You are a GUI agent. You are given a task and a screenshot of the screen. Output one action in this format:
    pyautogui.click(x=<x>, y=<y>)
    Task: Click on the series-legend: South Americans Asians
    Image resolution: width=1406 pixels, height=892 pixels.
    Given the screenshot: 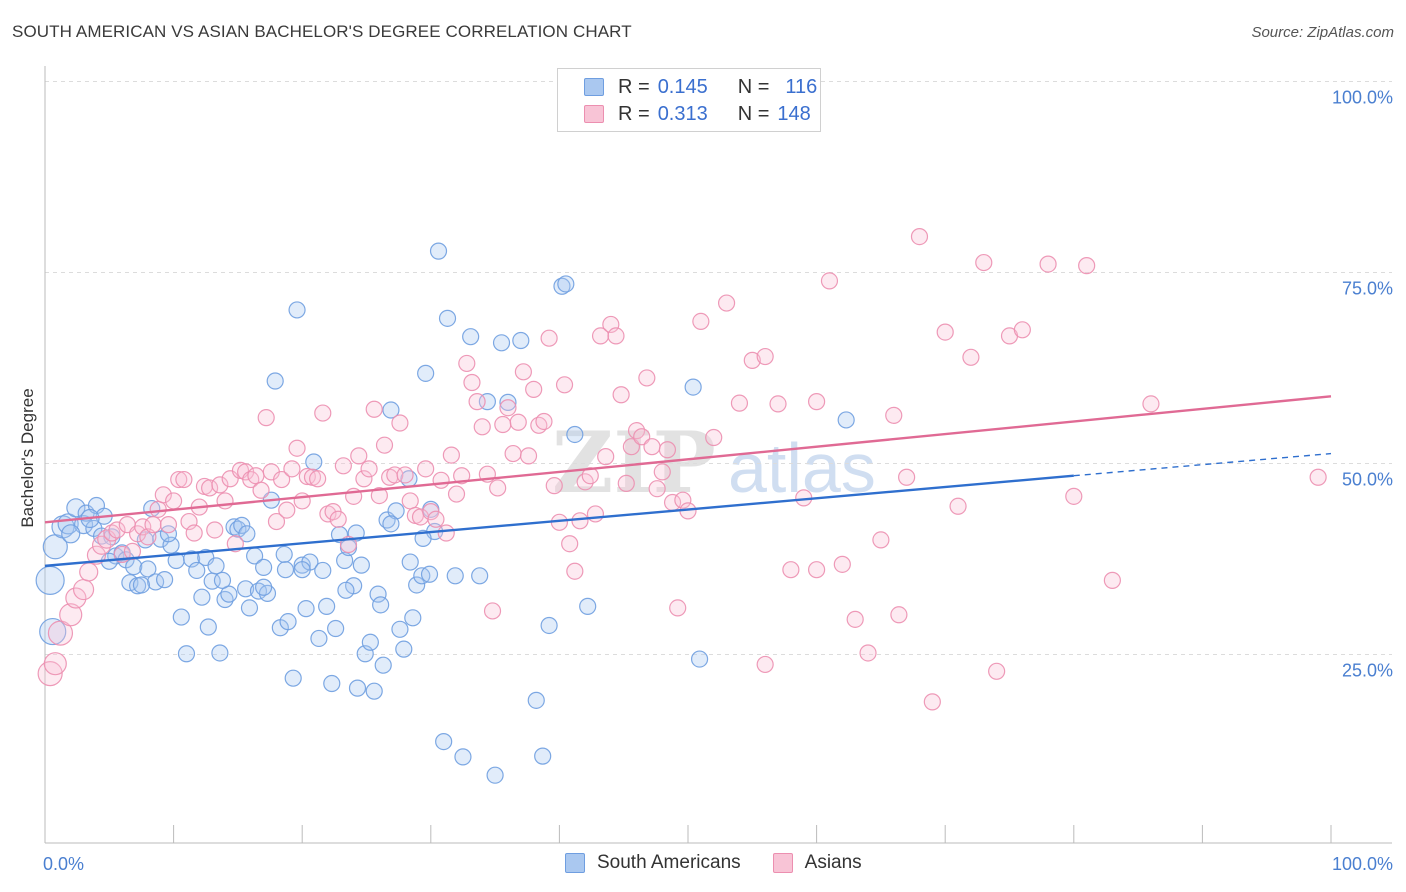 What is the action you would take?
    pyautogui.click(x=729, y=863)
    